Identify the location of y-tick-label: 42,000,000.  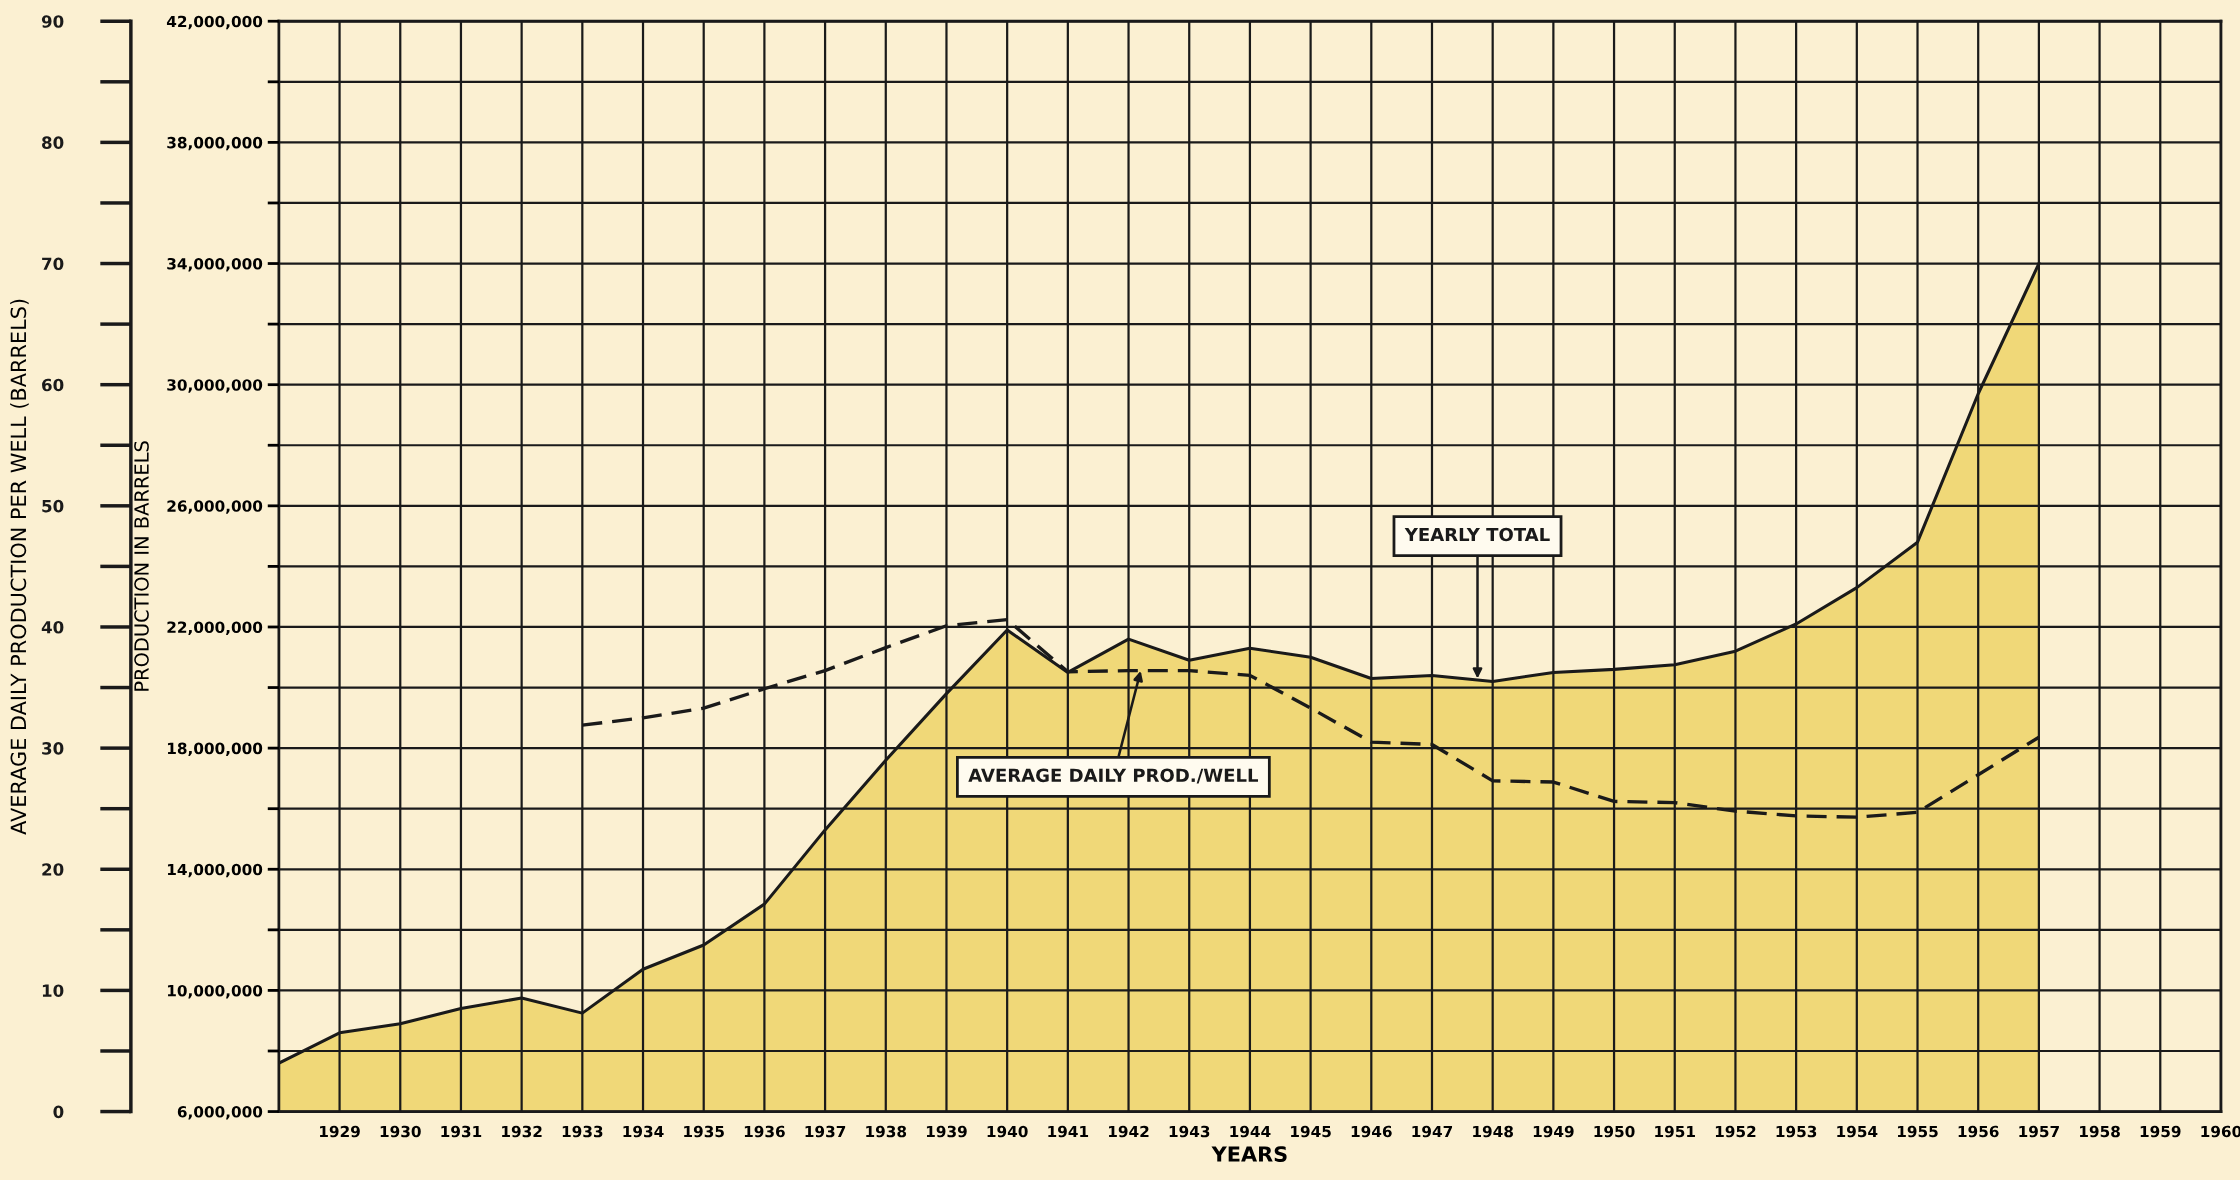
(214, 22).